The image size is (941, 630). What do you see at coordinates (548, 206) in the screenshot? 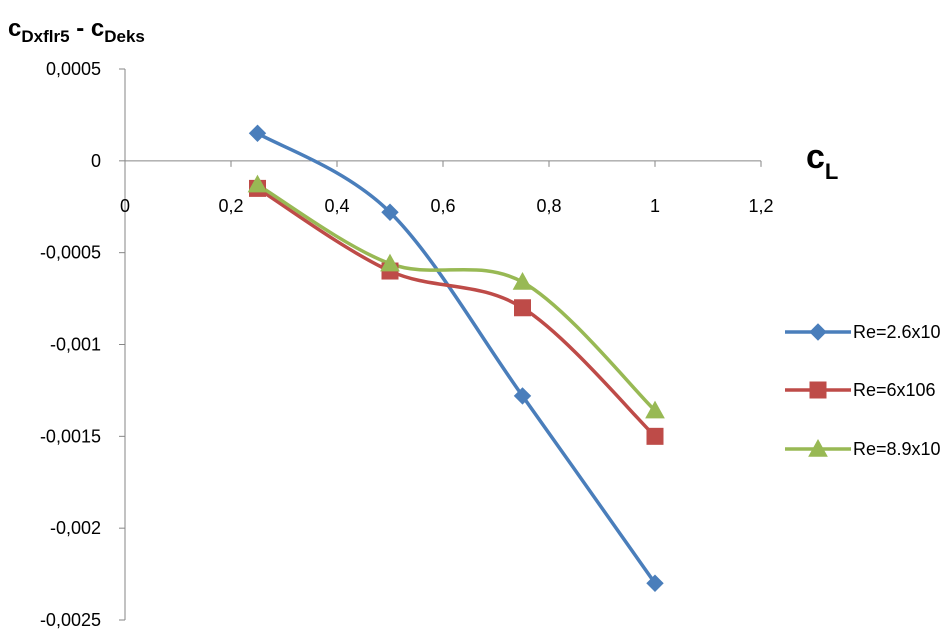
I see `x-tick-label: 0,8` at bounding box center [548, 206].